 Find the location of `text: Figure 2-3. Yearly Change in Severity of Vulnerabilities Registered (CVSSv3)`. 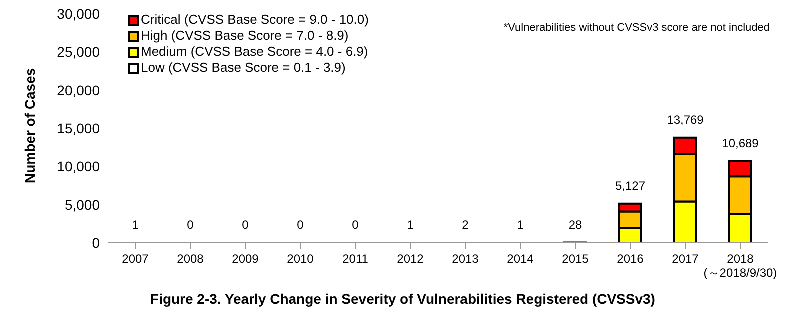

text: Figure 2-3. Yearly Change in Severity of Vulnerabilities Registered (CVSSv3) is located at coordinates (403, 299).